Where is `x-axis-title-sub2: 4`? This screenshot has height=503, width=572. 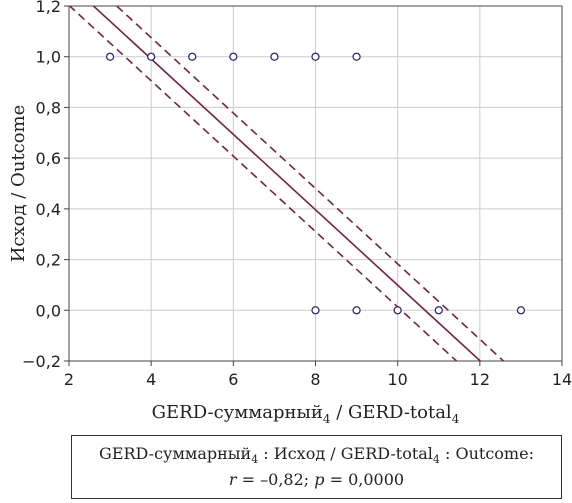 x-axis-title-sub2: 4 is located at coordinates (456, 419).